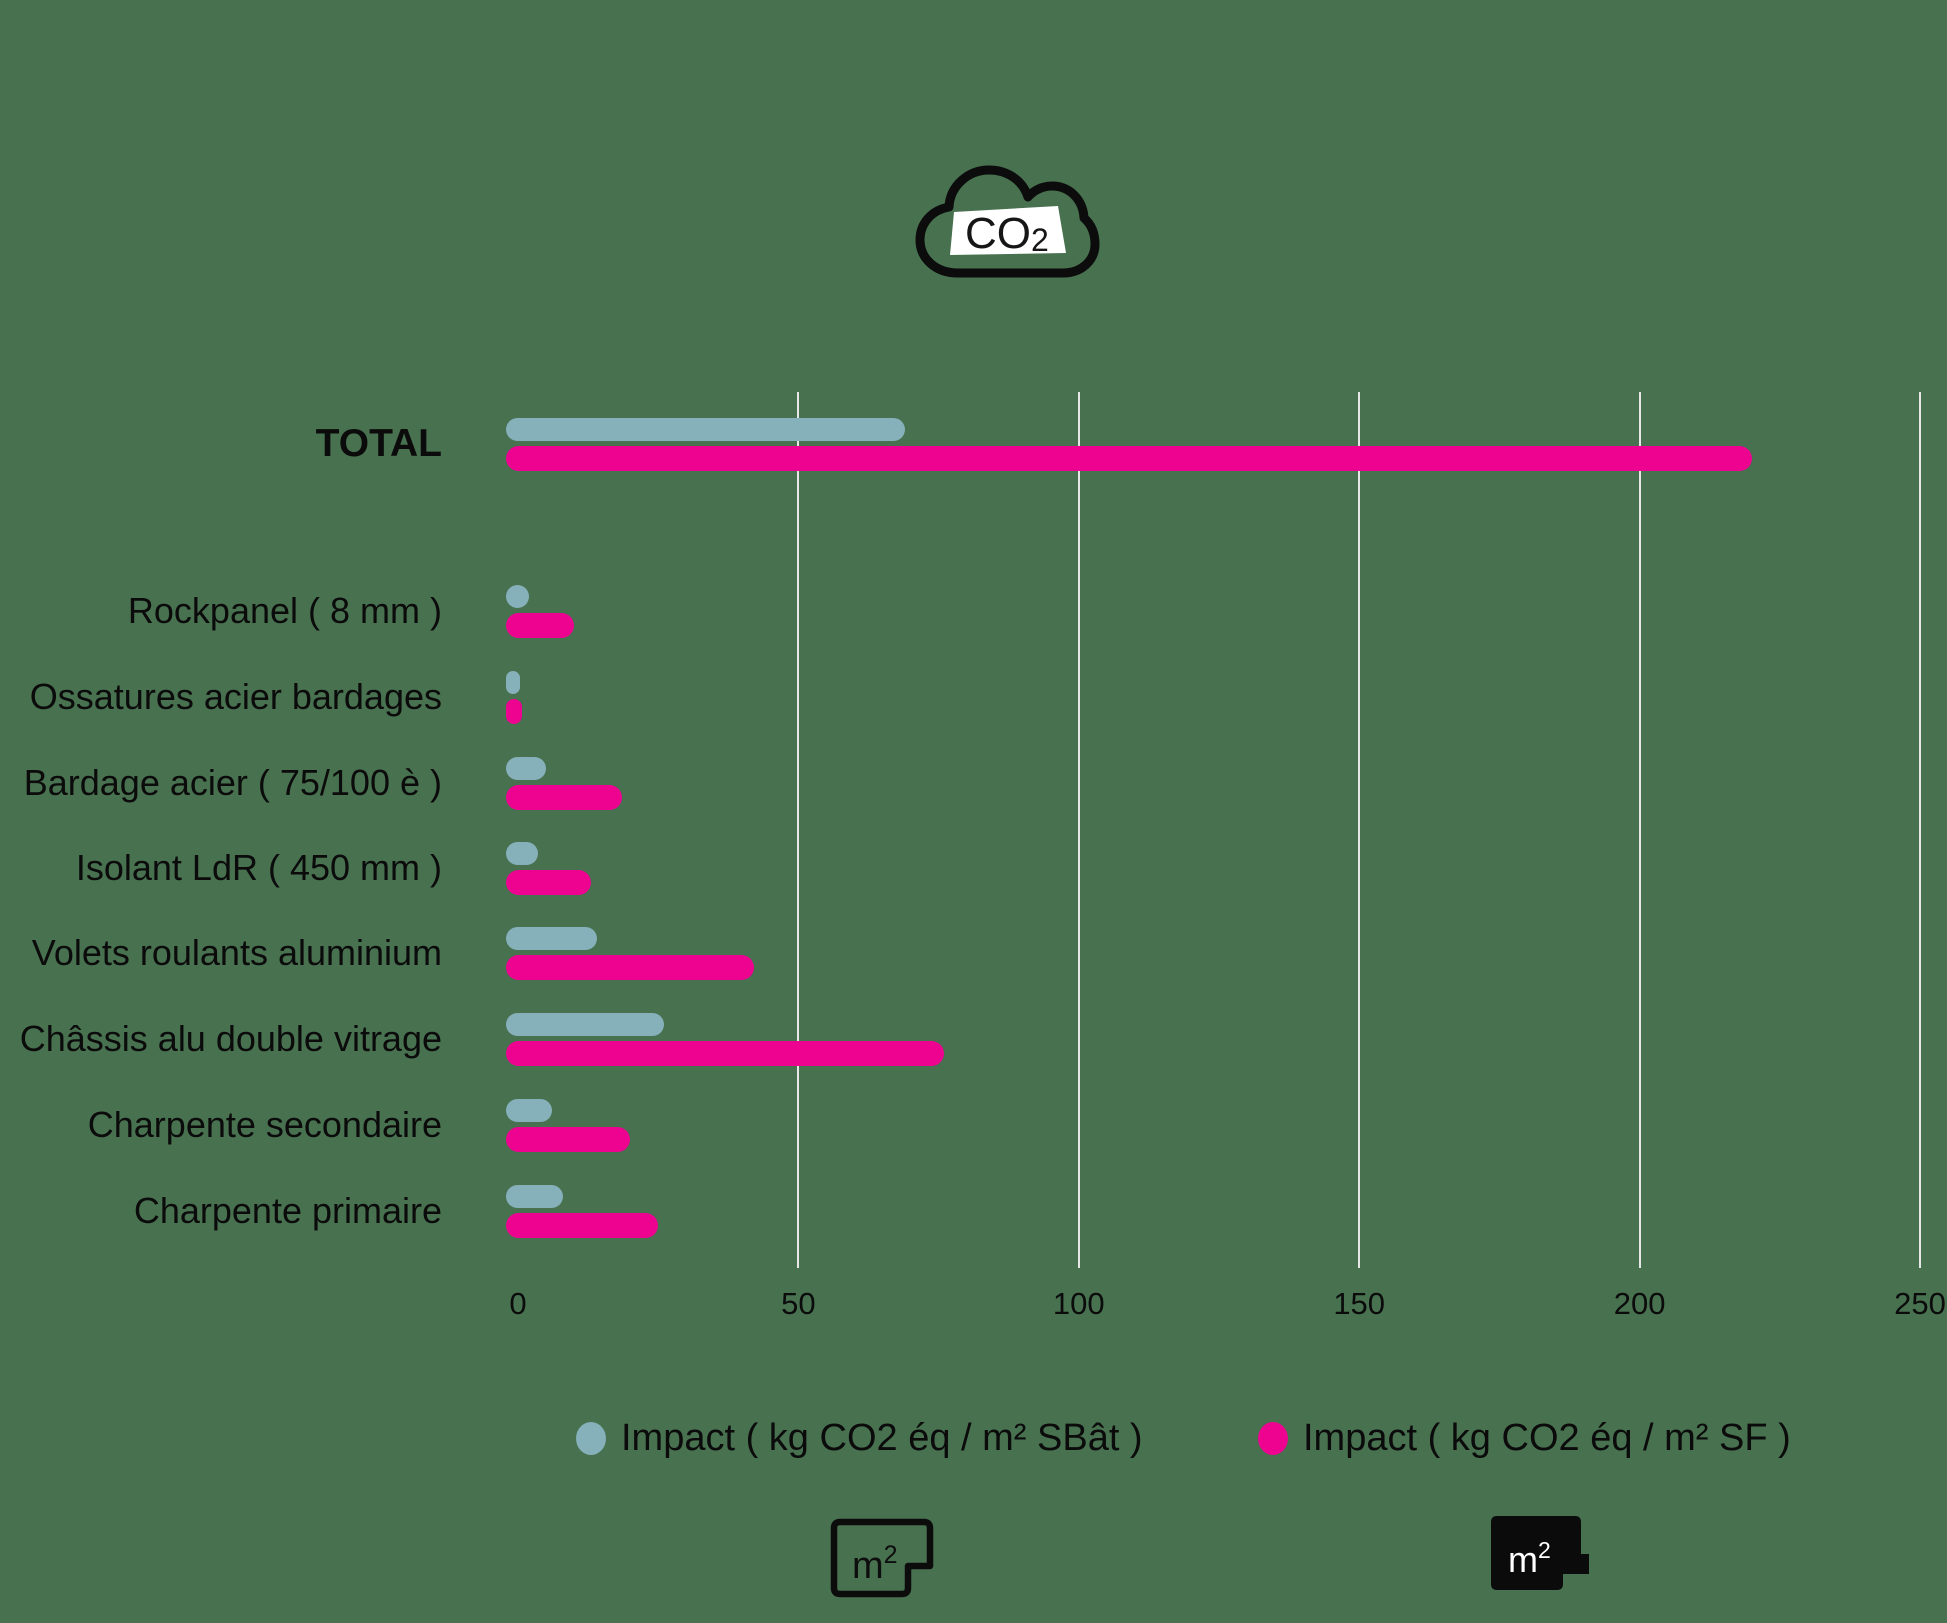 The width and height of the screenshot is (1947, 1623). What do you see at coordinates (378, 443) in the screenshot?
I see `category-label: TOTAL` at bounding box center [378, 443].